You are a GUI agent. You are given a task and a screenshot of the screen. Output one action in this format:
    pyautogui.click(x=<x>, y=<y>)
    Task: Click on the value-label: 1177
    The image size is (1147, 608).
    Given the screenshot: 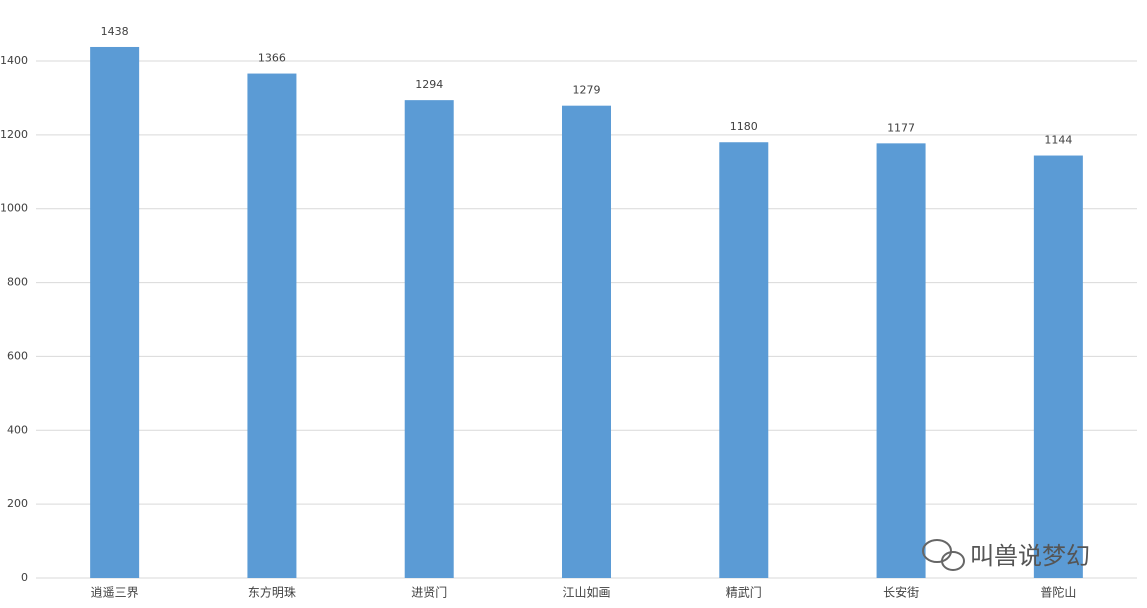 What is the action you would take?
    pyautogui.click(x=901, y=127)
    